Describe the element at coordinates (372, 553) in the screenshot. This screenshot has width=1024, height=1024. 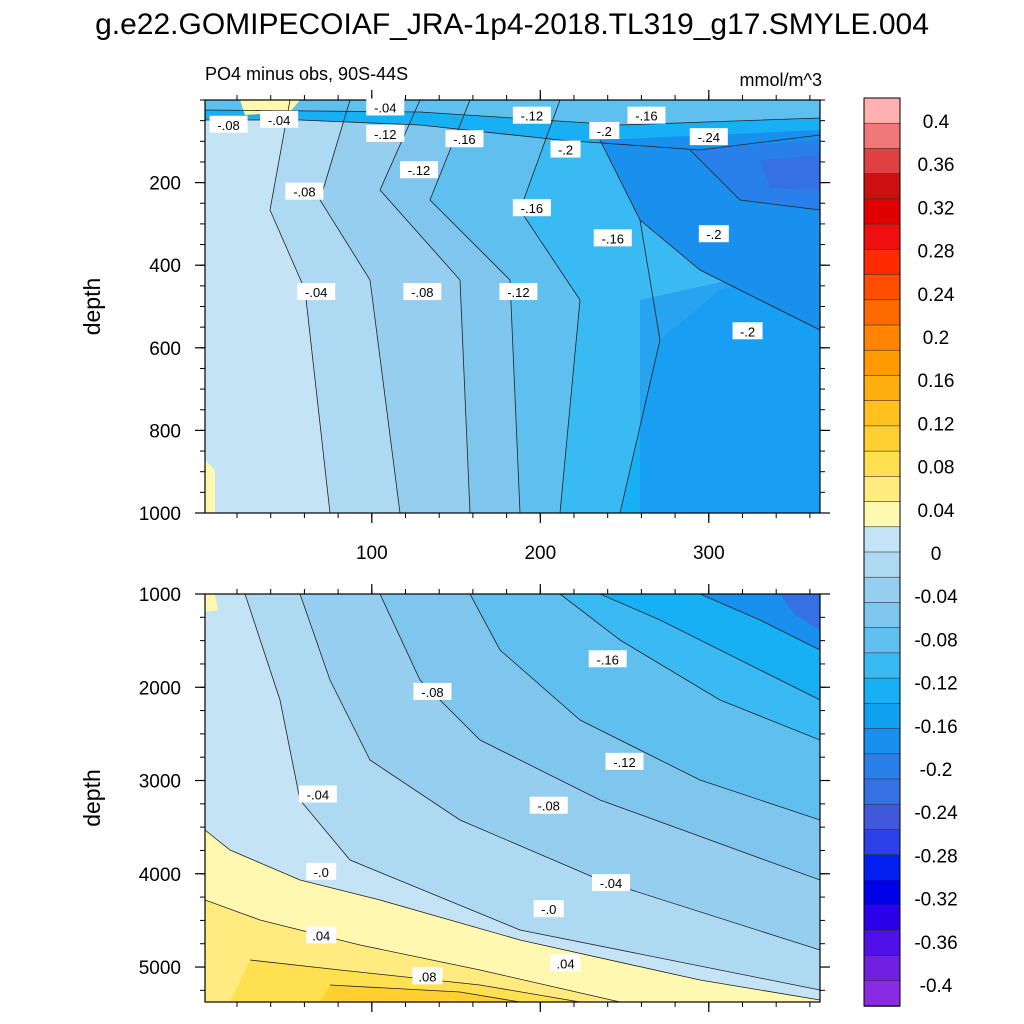
I see `upper-xtick-label: 100` at that location.